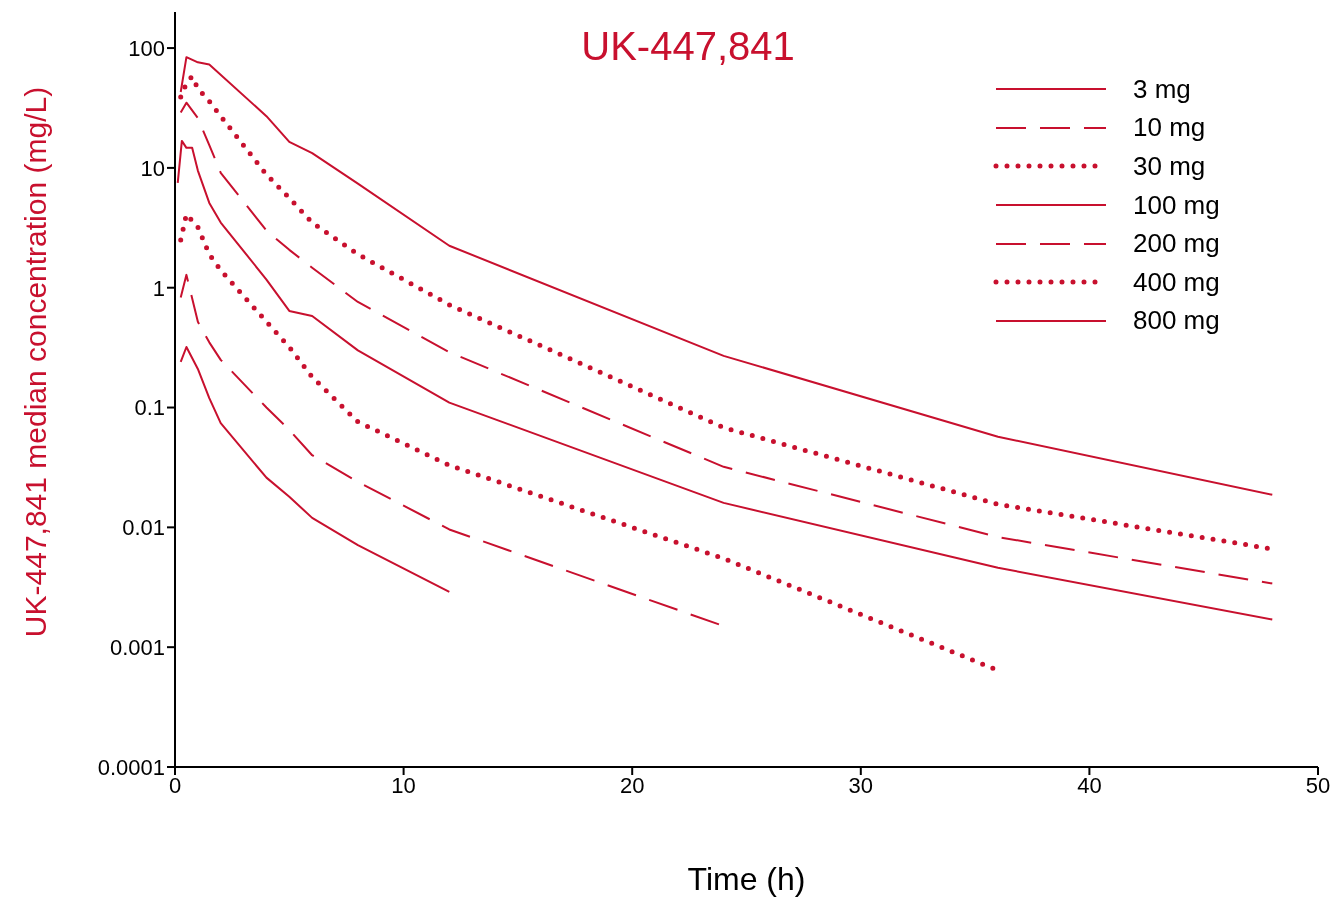  Describe the element at coordinates (746, 879) in the screenshot. I see `x-axis-title: Time (h)` at that location.